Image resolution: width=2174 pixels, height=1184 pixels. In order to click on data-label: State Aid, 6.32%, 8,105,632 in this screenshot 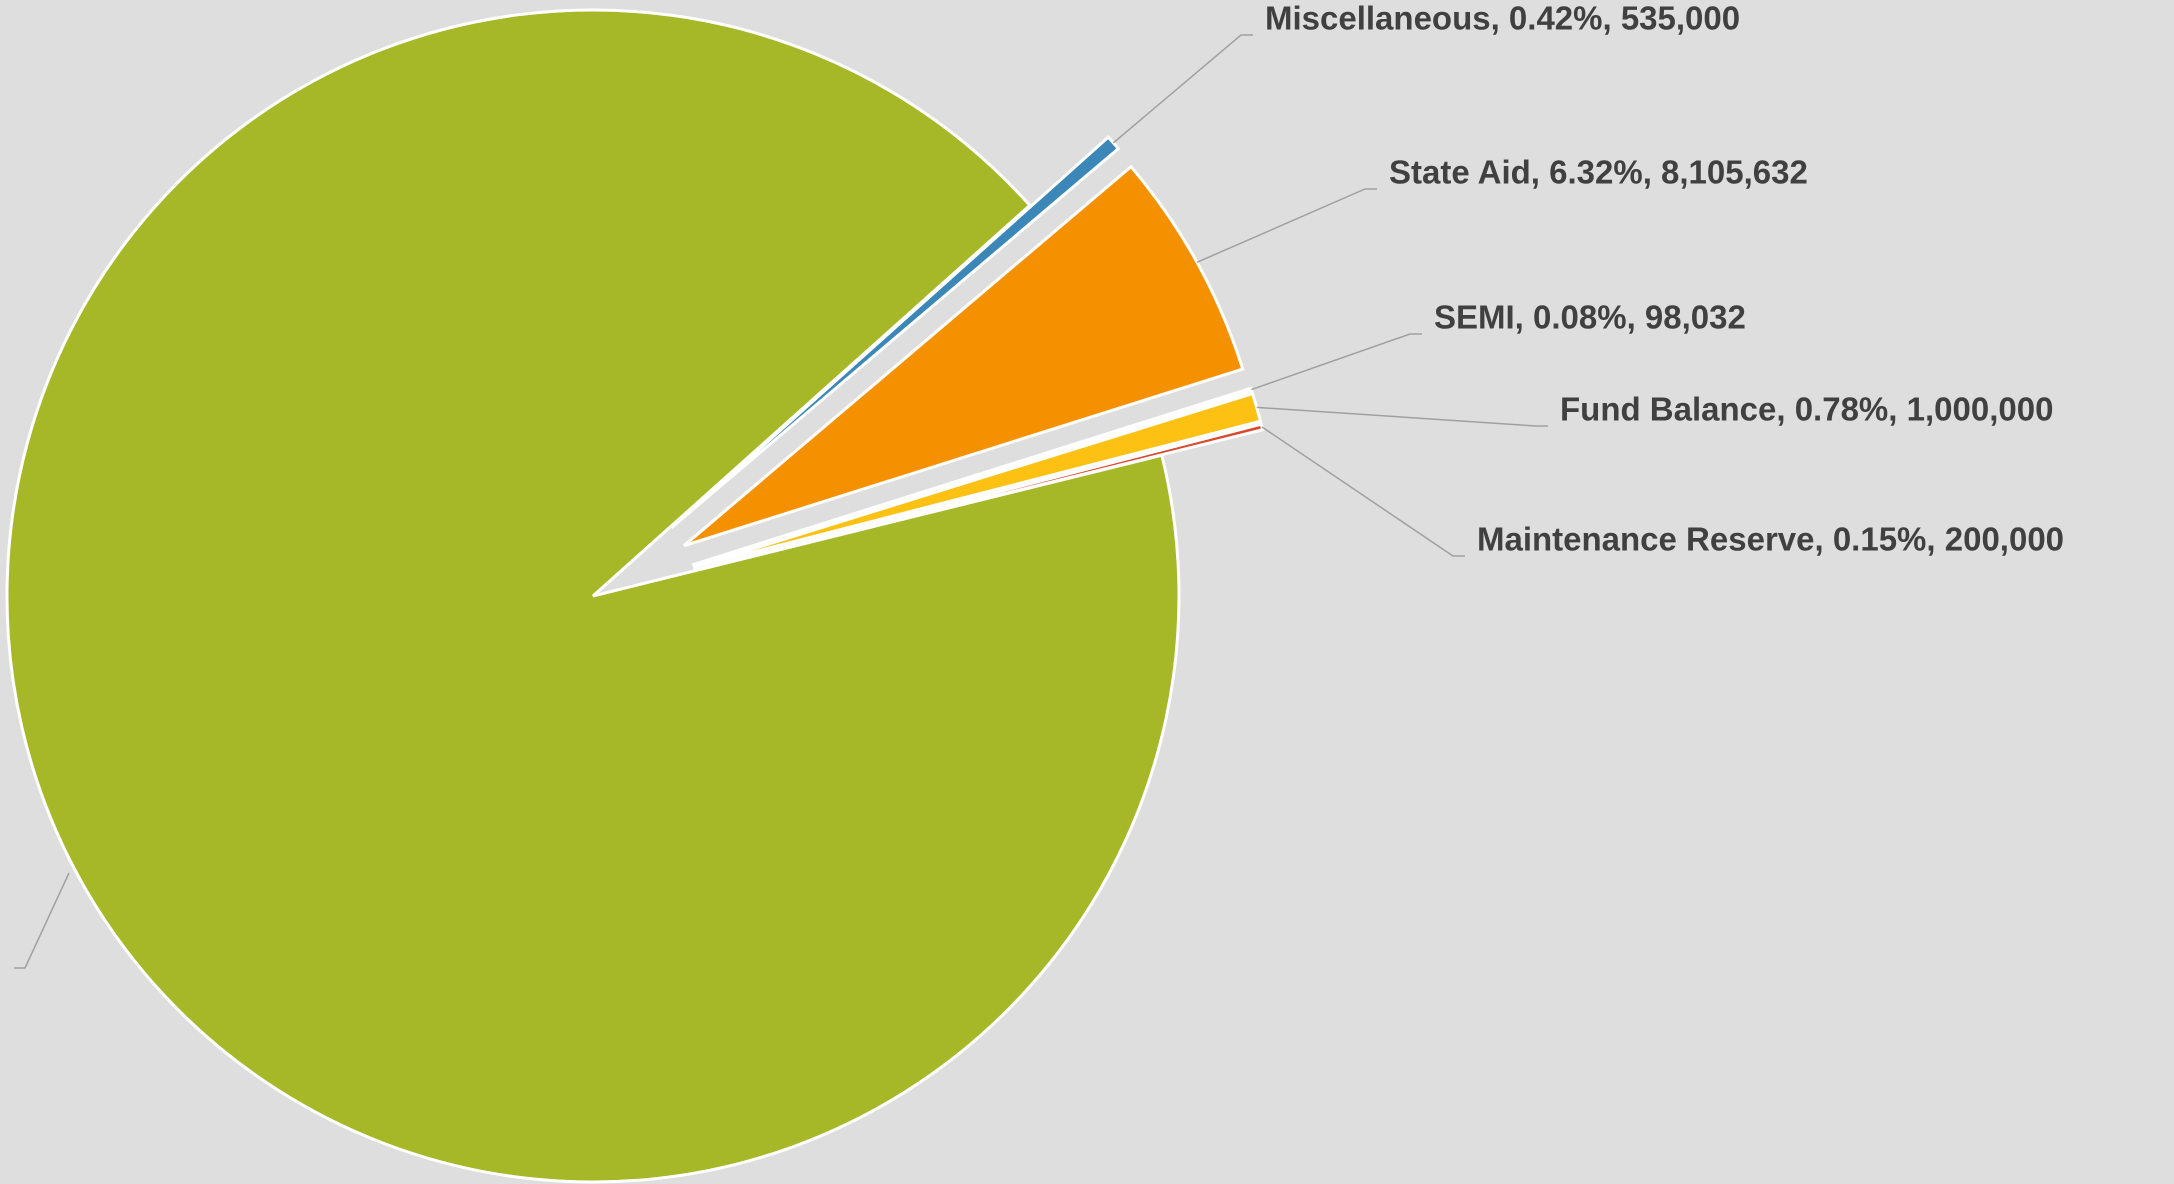, I will do `click(1598, 172)`.